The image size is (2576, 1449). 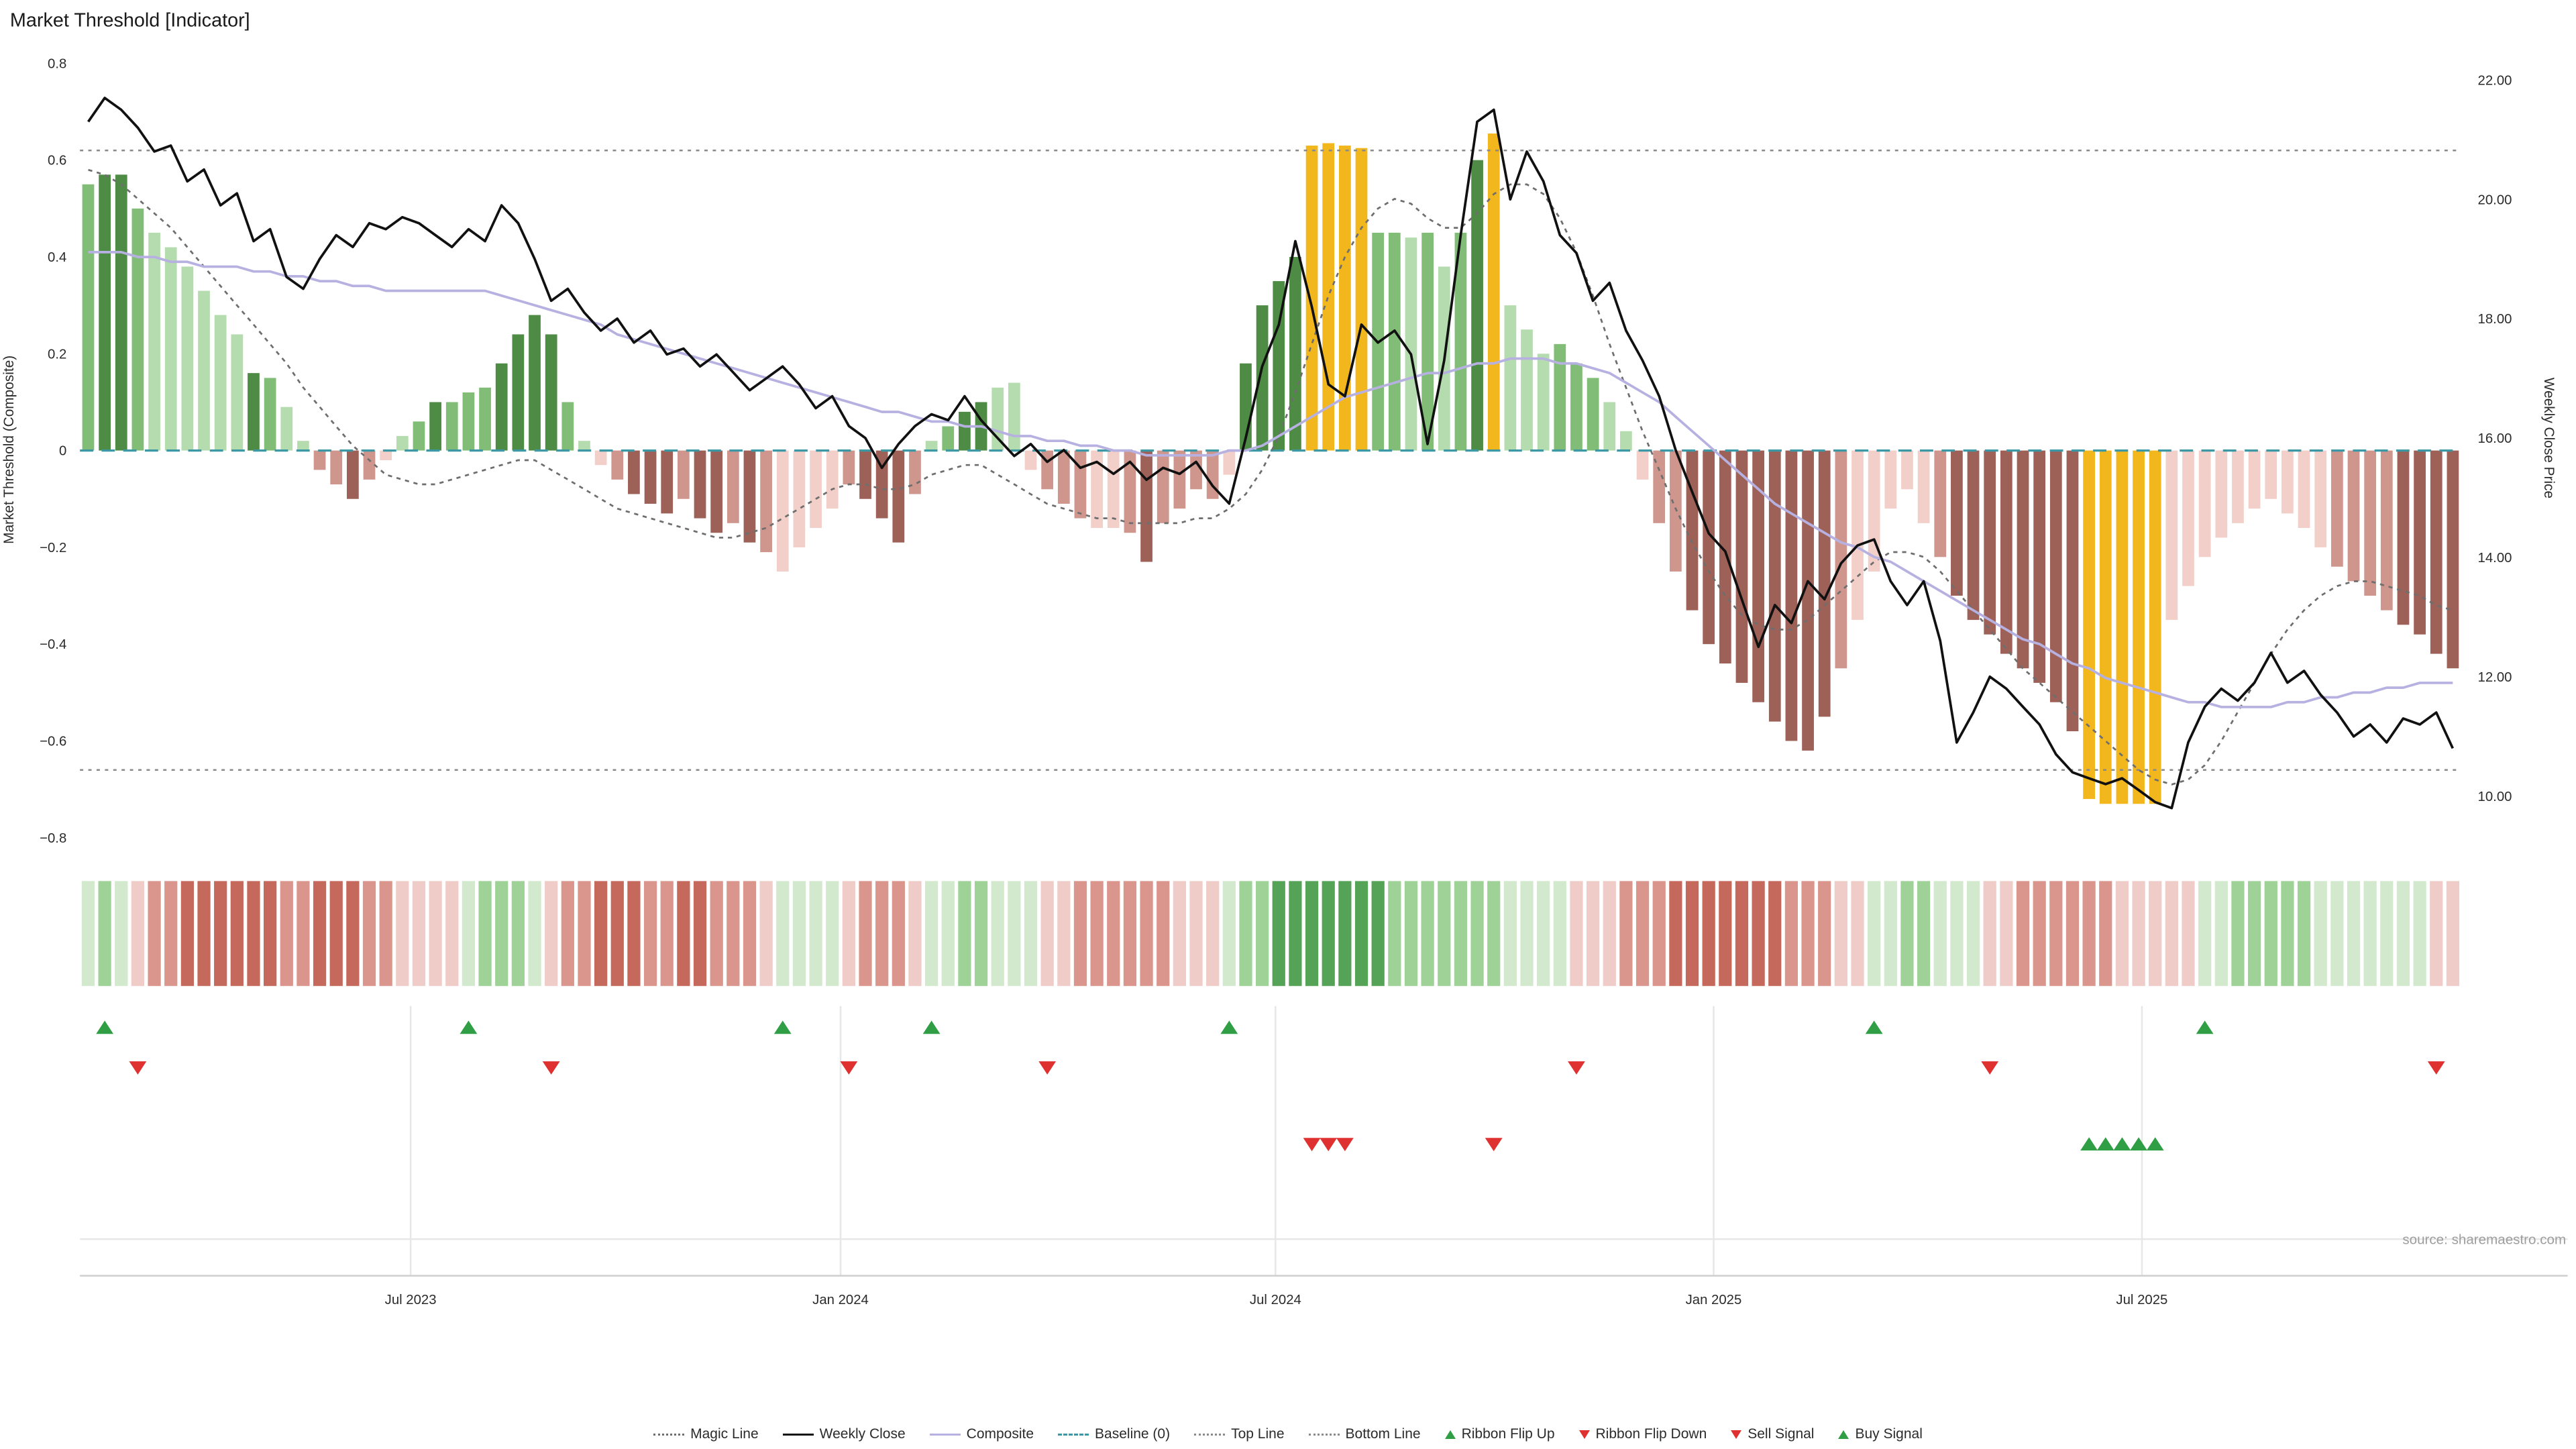 I want to click on signal-markers-layer, so click(x=1270, y=1086).